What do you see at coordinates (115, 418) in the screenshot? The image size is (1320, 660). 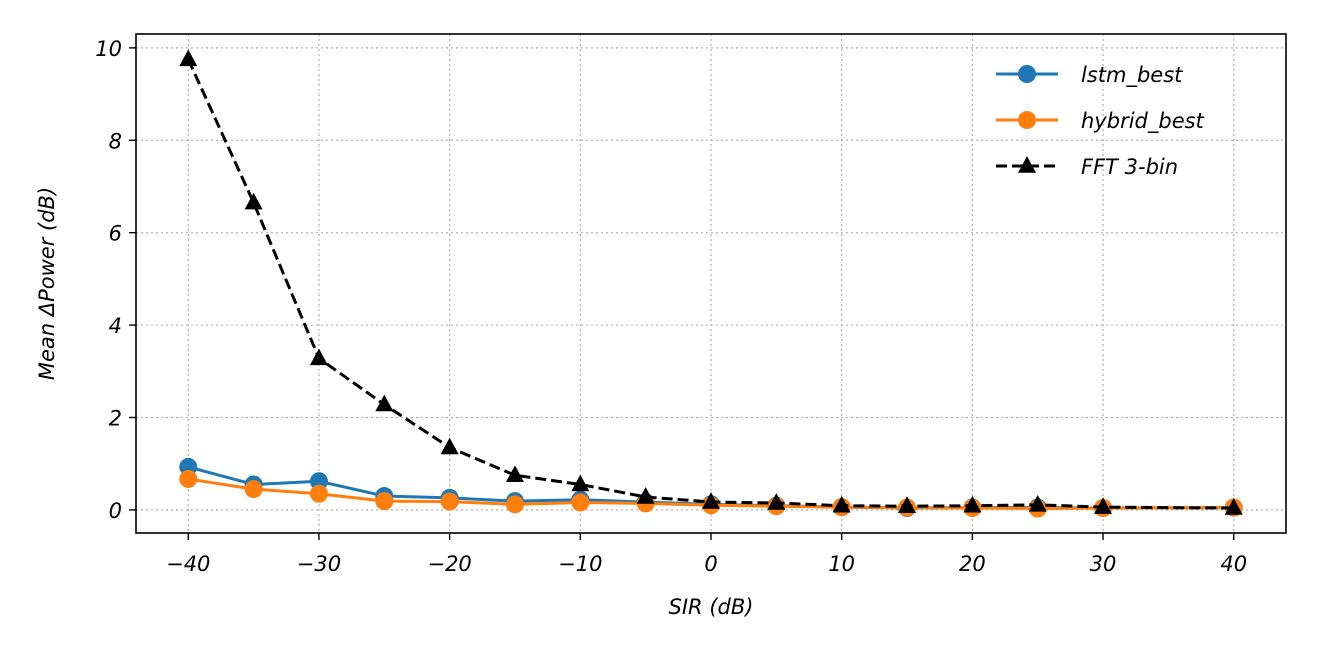 I see `y-tick-label: 2` at bounding box center [115, 418].